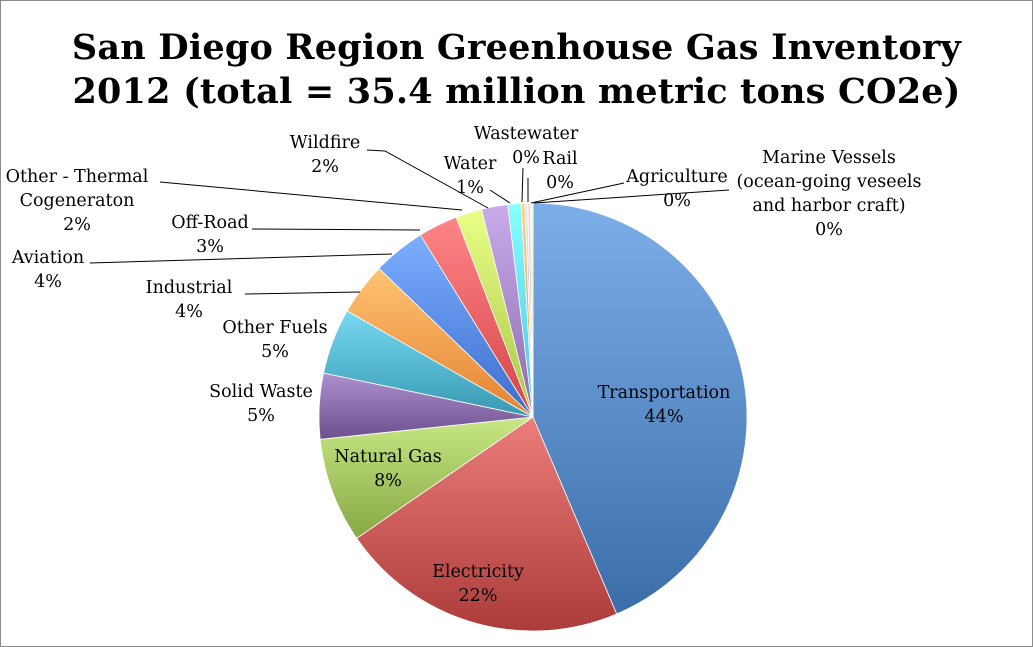 This screenshot has width=1033, height=647. What do you see at coordinates (560, 183) in the screenshot?
I see `slice-percent-label-rail: 0%` at bounding box center [560, 183].